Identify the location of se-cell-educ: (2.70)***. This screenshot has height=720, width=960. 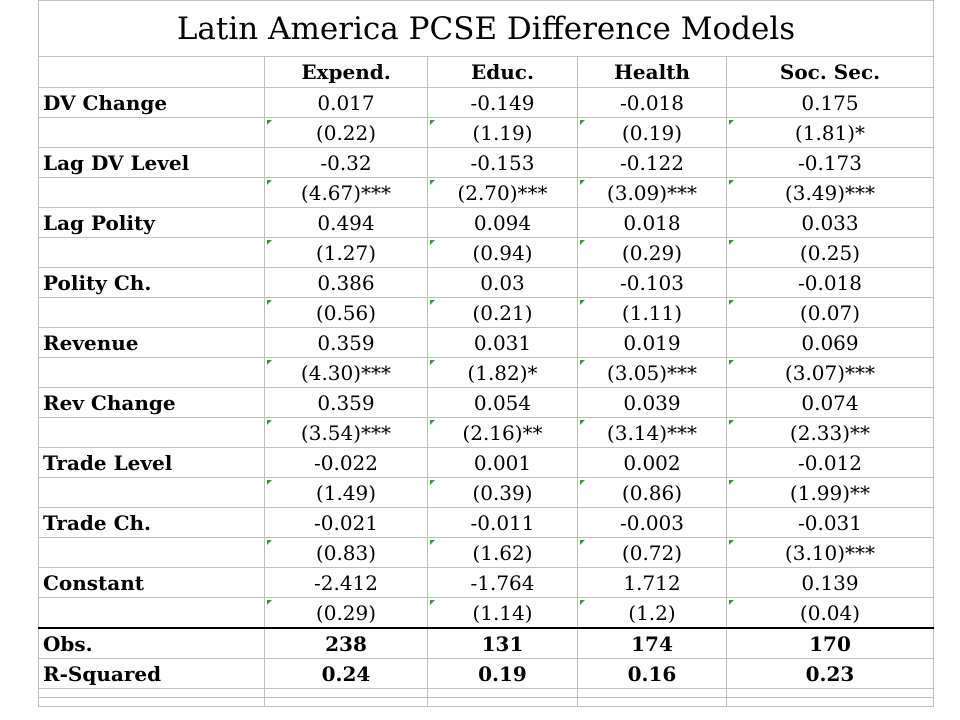
(502, 192).